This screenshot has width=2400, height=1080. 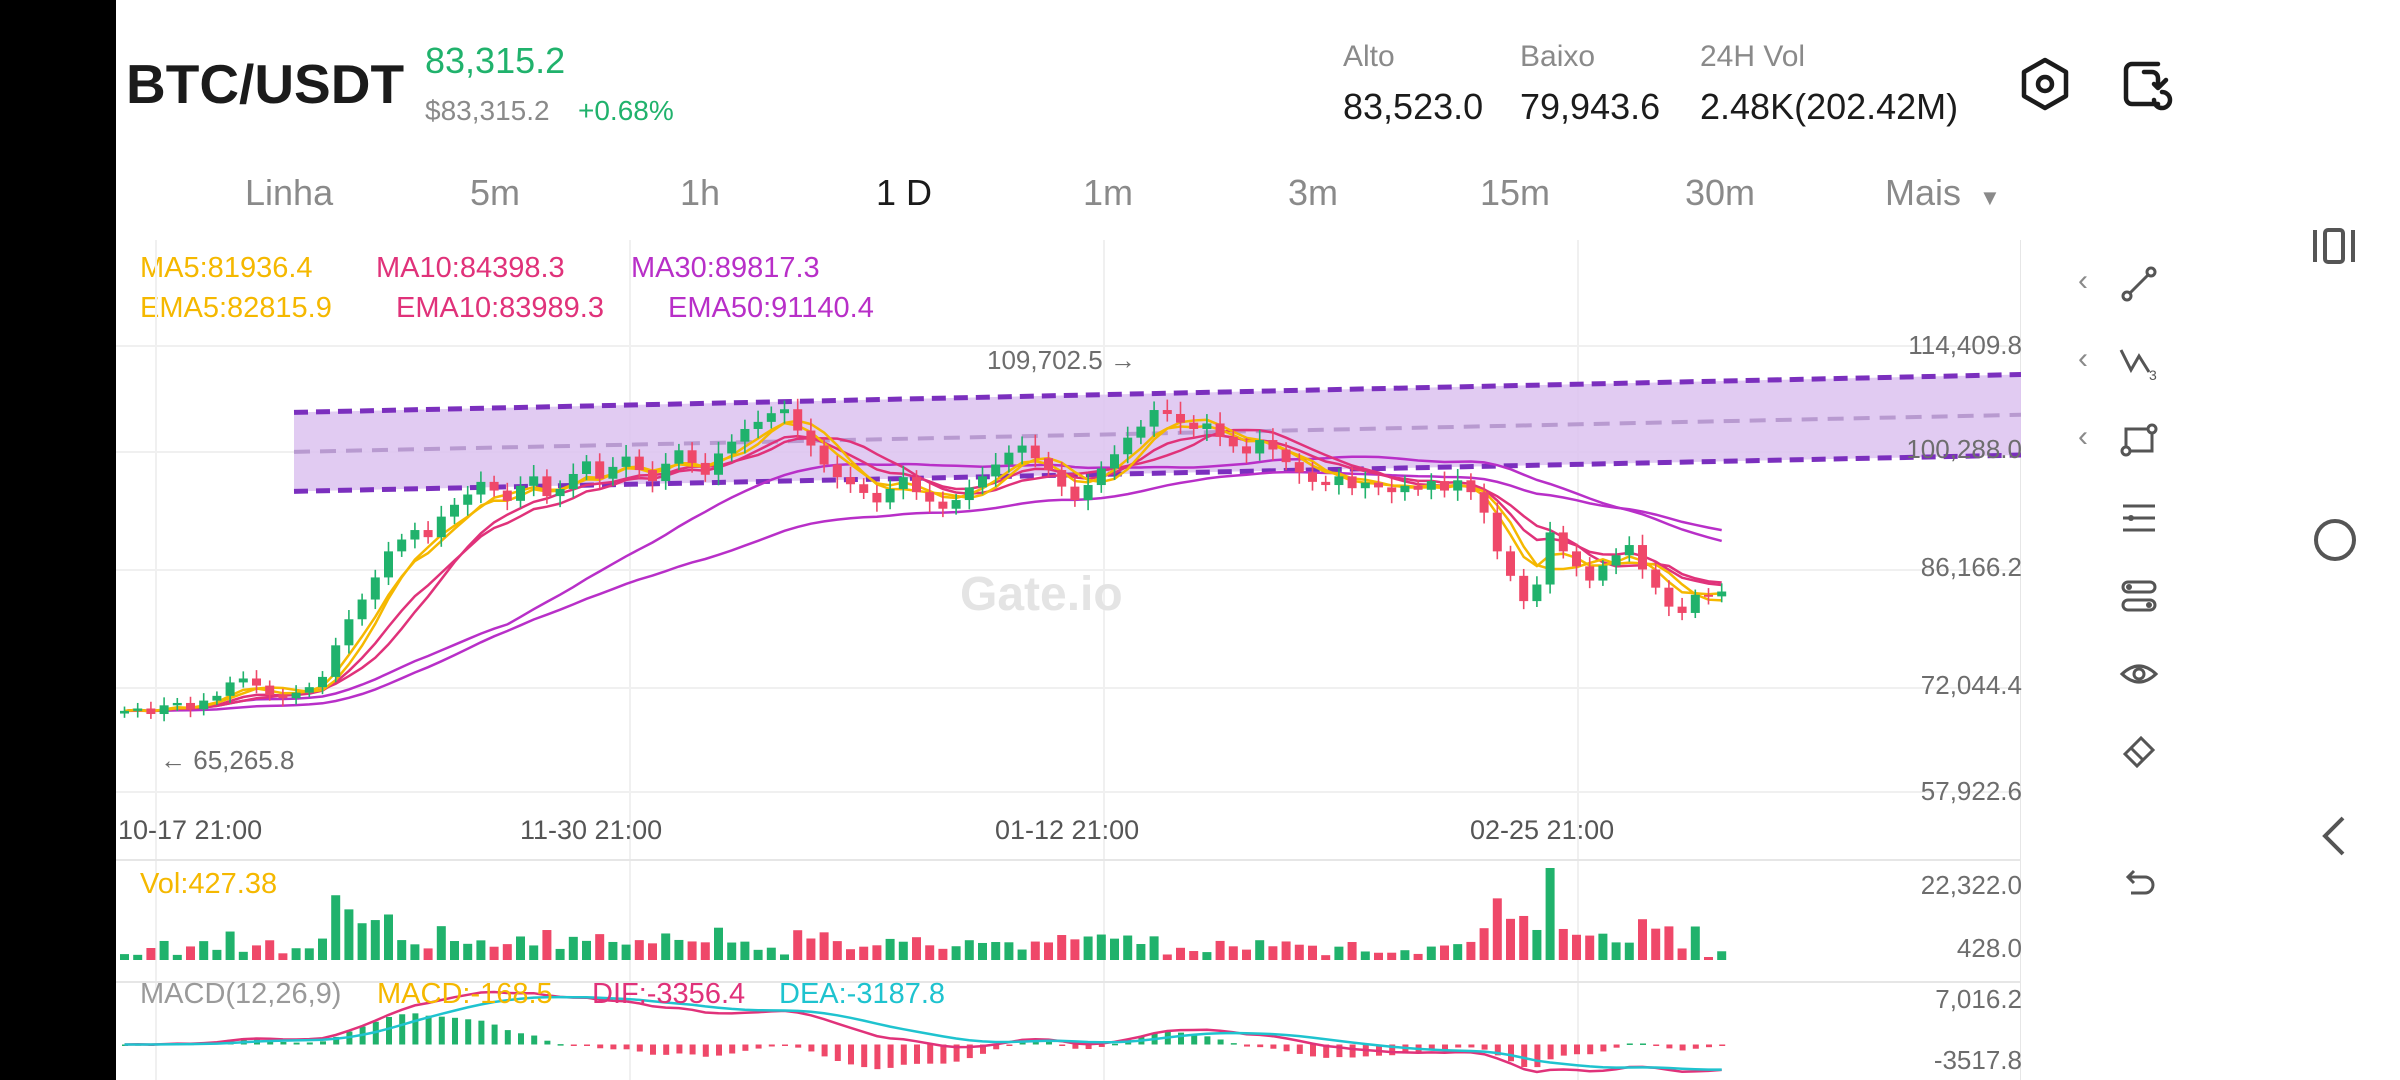 What do you see at coordinates (1943, 193) in the screenshot?
I see `tab-more: Mais ▼` at bounding box center [1943, 193].